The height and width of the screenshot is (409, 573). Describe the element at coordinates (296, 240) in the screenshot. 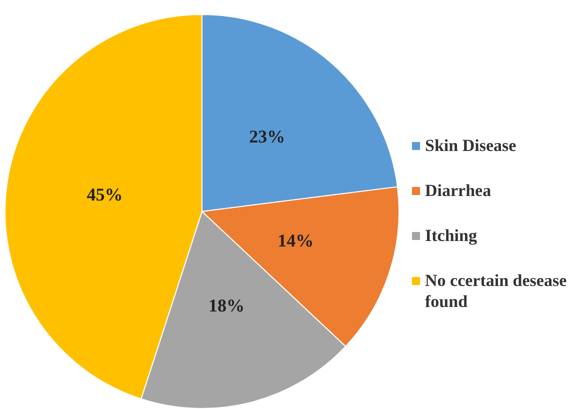

I see `data-label: 14%` at that location.